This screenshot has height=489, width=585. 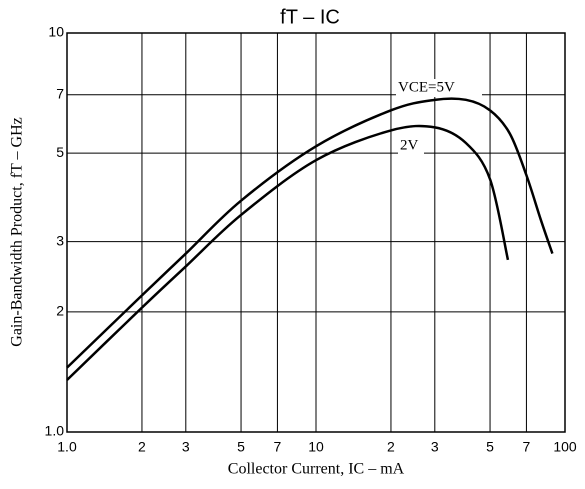 What do you see at coordinates (60, 152) in the screenshot?
I see `y-tick-label: 5` at bounding box center [60, 152].